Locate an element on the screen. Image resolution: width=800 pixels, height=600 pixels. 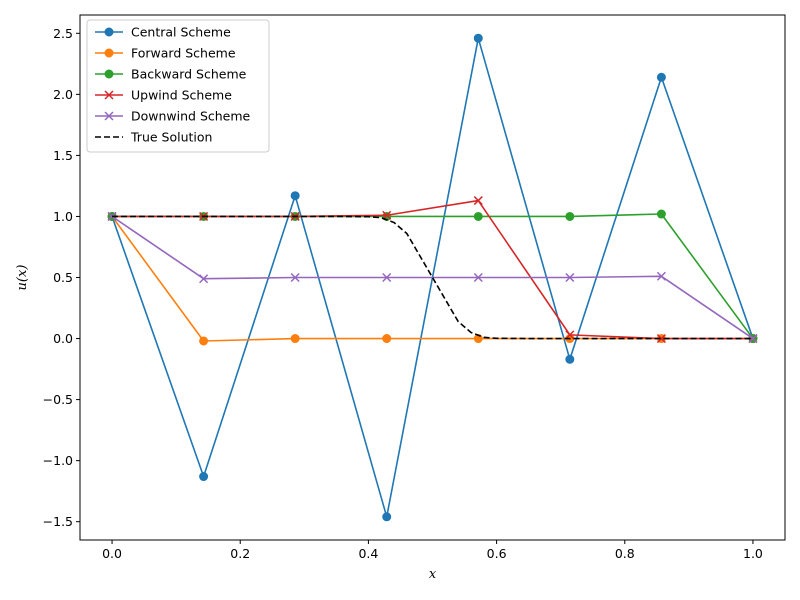
legend-label: Central Scheme is located at coordinates (181, 32).